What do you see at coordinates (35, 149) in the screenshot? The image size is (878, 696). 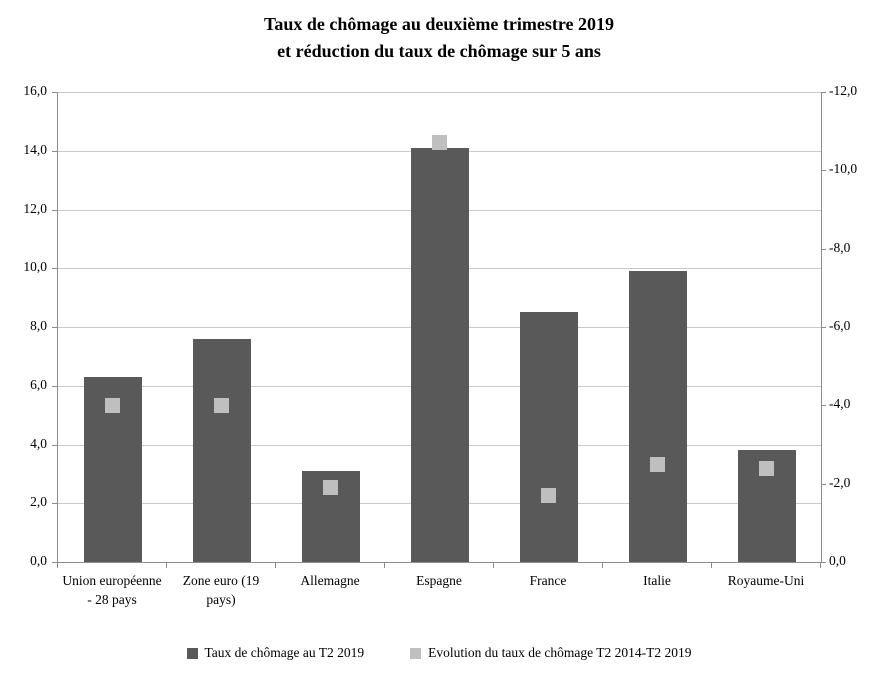 I see `y-left-tick-label: 14,0` at bounding box center [35, 149].